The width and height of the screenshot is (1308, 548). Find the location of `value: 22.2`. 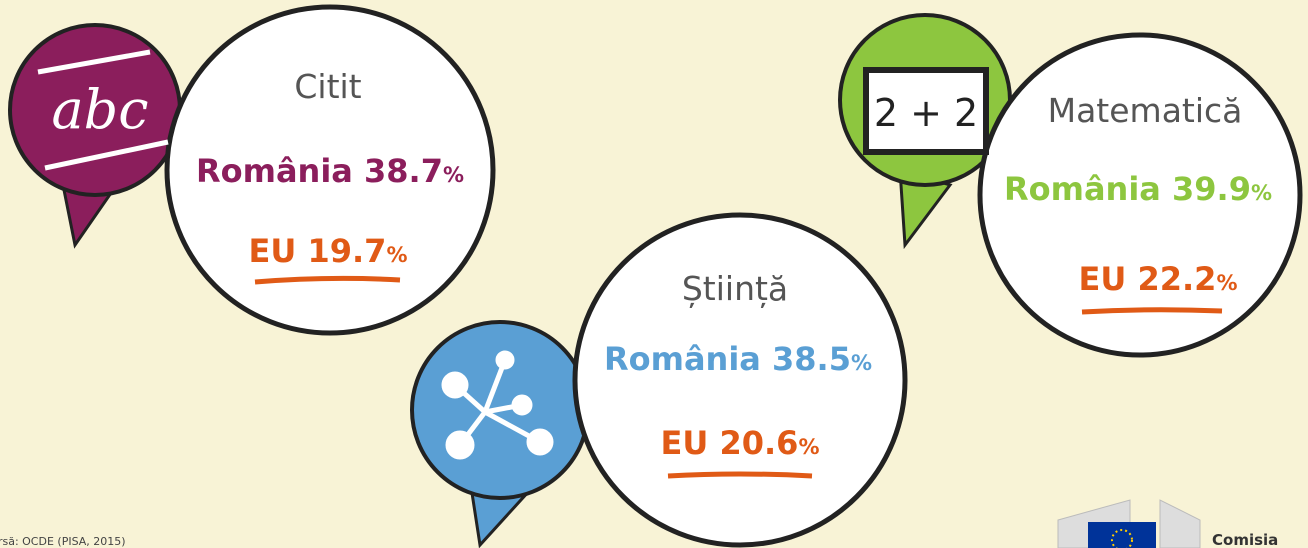

value: 22.2 is located at coordinates (1176, 279).